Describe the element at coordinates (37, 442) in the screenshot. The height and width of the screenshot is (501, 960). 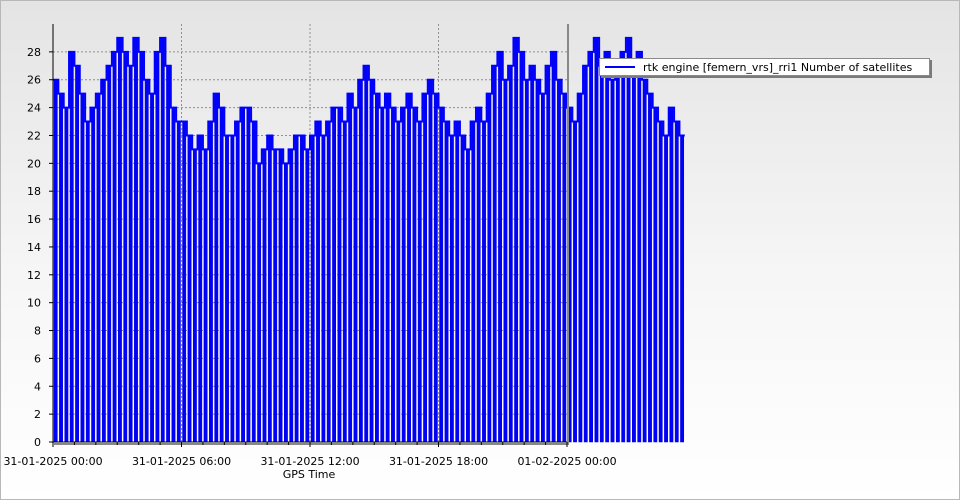
I see `y-tick-label: 0` at that location.